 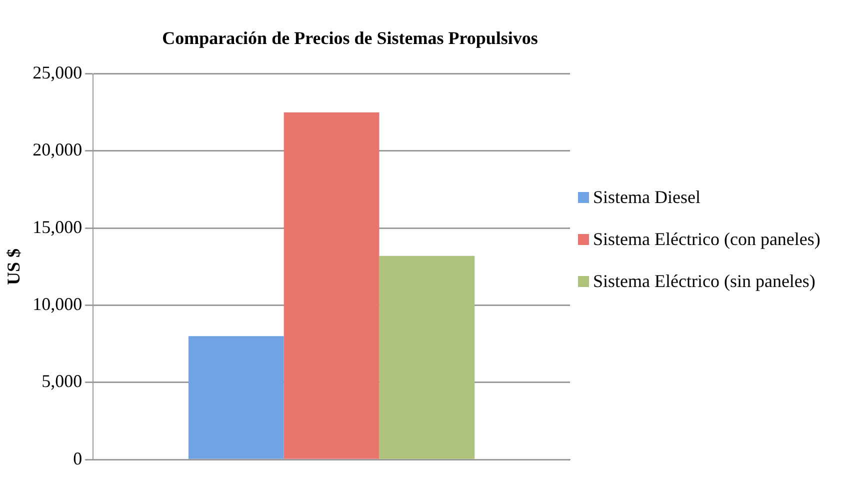 I want to click on legend-label: Sistema Eléctrico (con paneles), so click(x=706, y=239).